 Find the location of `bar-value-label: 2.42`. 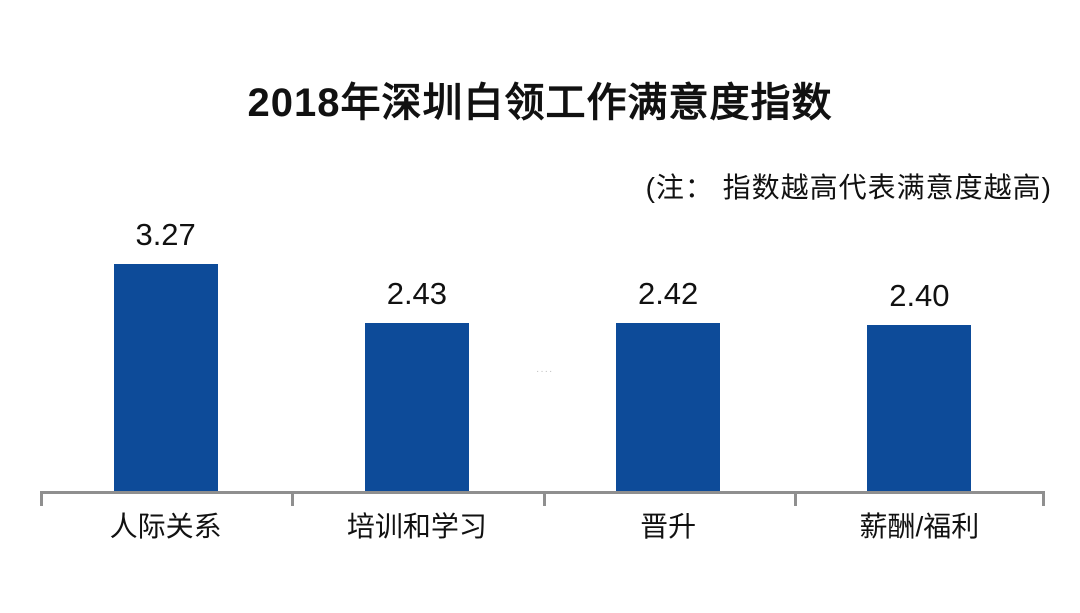

bar-value-label: 2.42 is located at coordinates (668, 293).